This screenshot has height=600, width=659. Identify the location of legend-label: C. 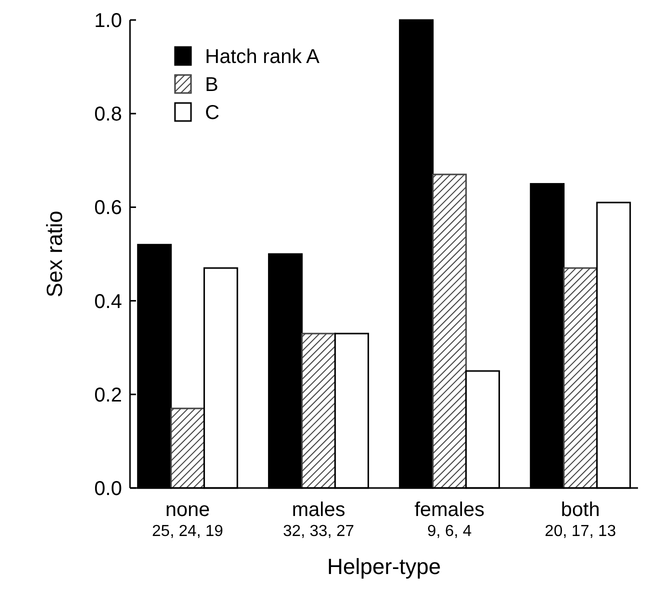
(212, 113).